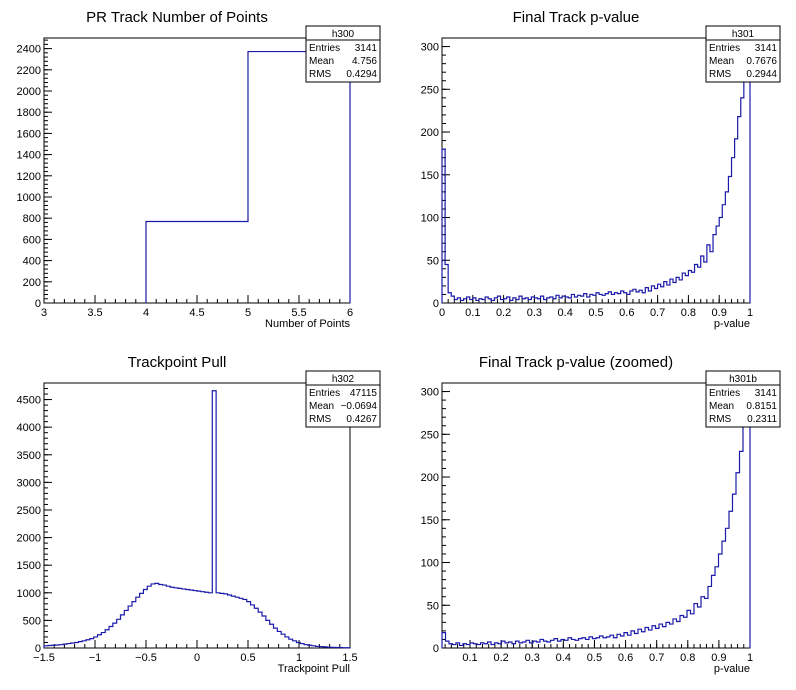  I want to click on x-tick-label: −0.5, so click(146, 658).